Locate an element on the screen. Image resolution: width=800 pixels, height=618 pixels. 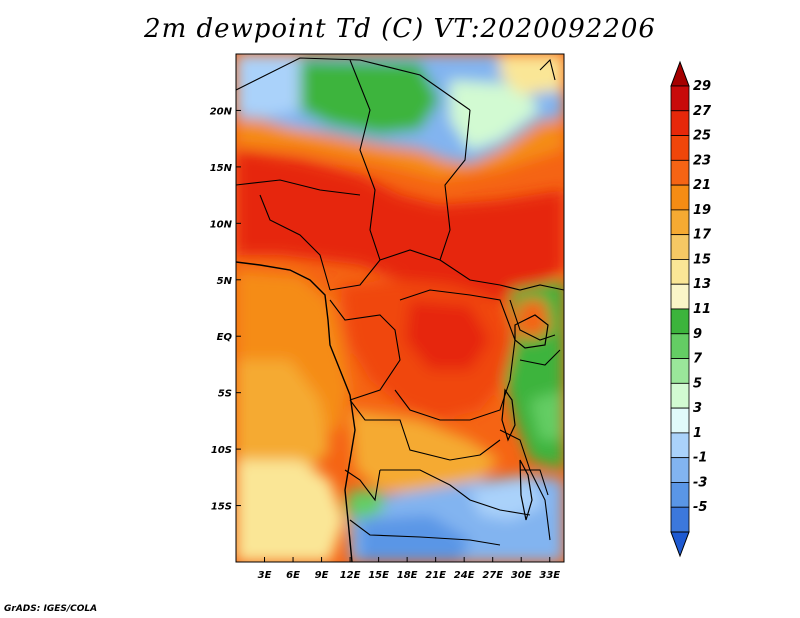
grads-credit: GrADS: IGES/COLA is located at coordinates (51, 609).